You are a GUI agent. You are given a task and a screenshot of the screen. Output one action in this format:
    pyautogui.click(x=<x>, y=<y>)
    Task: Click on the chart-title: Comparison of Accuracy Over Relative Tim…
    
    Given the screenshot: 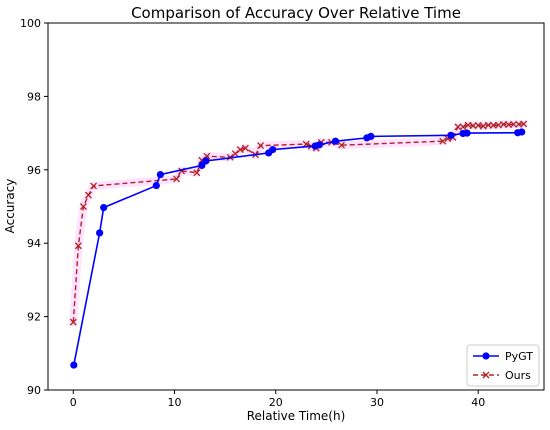 What is the action you would take?
    pyautogui.click(x=296, y=13)
    